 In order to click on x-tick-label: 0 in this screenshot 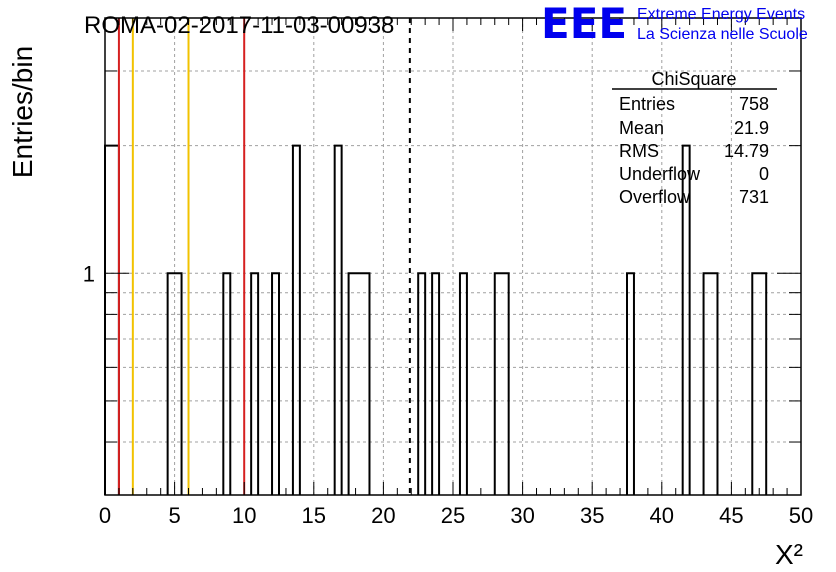, I will do `click(105, 515)`.